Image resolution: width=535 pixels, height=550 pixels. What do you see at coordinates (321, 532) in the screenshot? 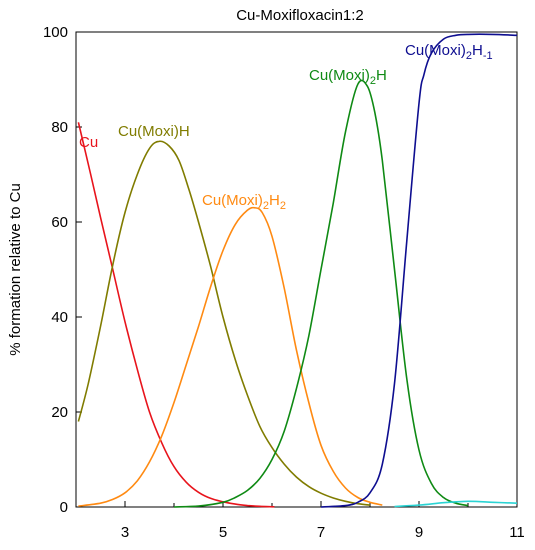
I see `x-tick-label: 7` at bounding box center [321, 532].